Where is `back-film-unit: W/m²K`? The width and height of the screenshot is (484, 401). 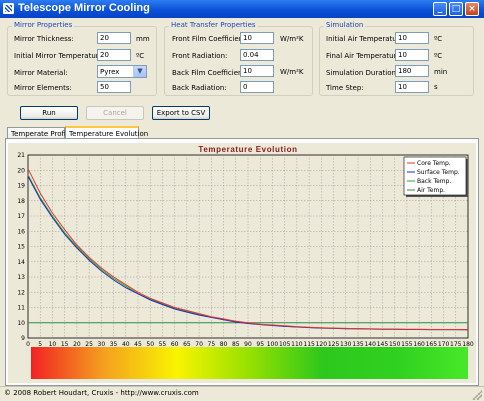
back-film-unit: W/m²K is located at coordinates (292, 72).